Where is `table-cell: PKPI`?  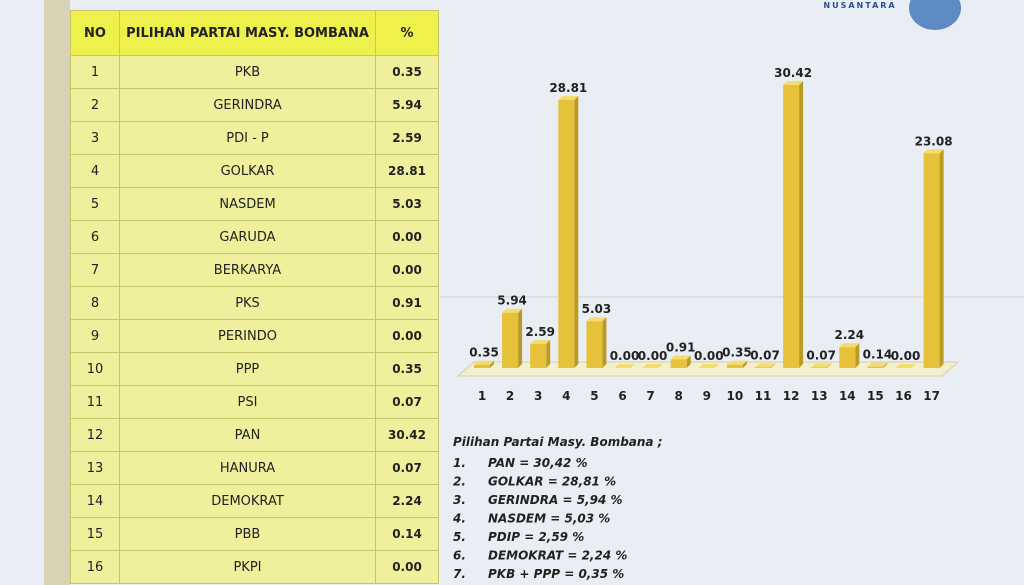
table-cell: PKPI is located at coordinates (247, 567).